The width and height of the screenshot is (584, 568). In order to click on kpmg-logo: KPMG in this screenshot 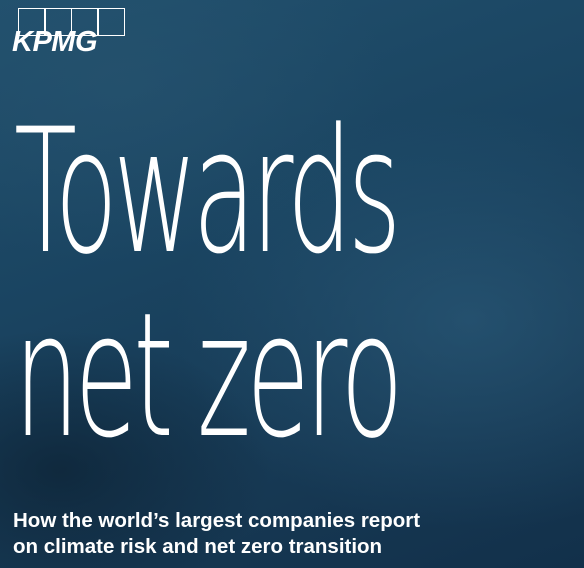, I will do `click(72, 34)`.